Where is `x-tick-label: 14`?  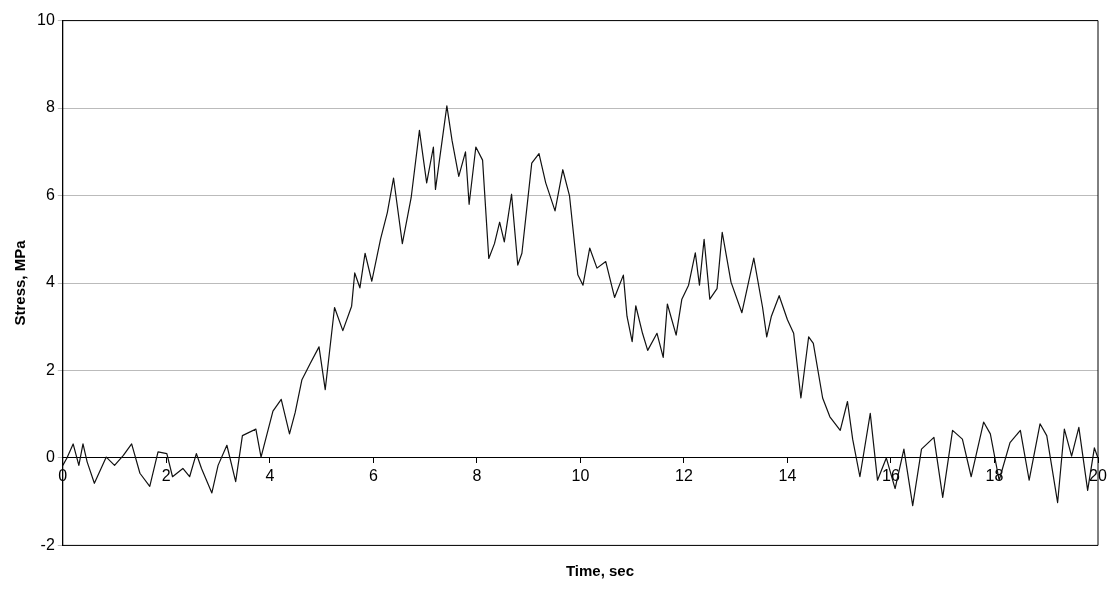
x-tick-label: 14 is located at coordinates (787, 475).